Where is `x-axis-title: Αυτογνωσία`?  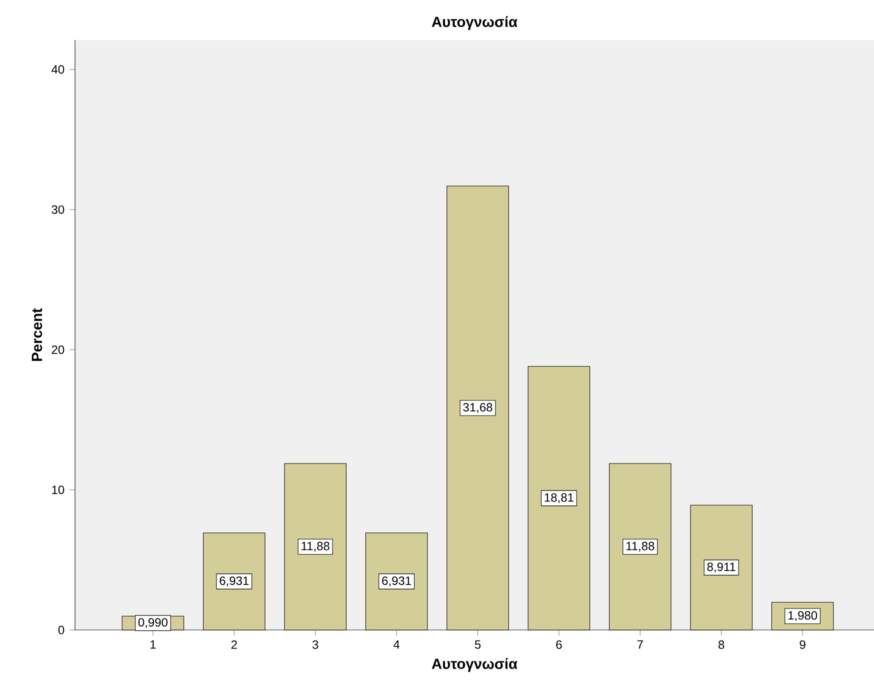 x-axis-title: Αυτογνωσία is located at coordinates (475, 665).